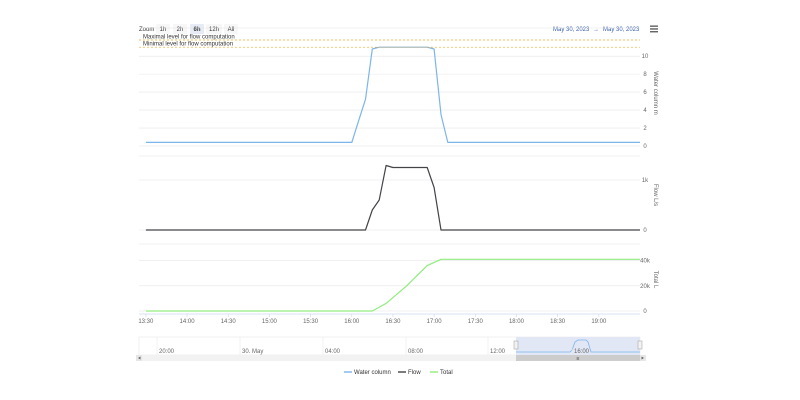 The width and height of the screenshot is (800, 400). I want to click on navigator-series-line, so click(578, 346).